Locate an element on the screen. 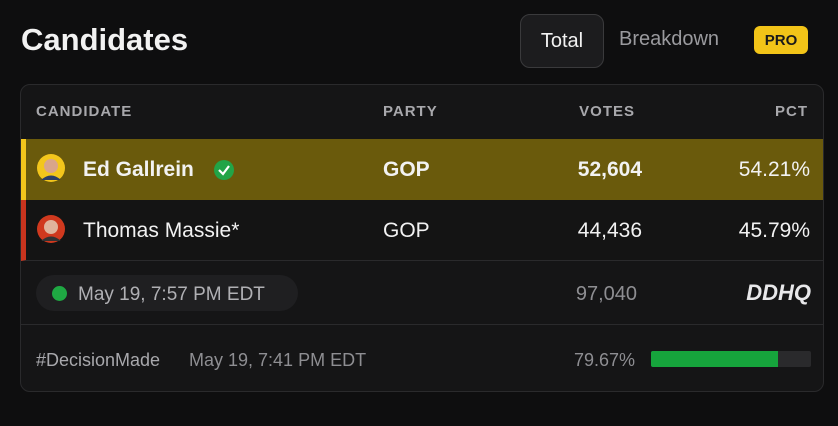  tab-total: Total is located at coordinates (562, 41).